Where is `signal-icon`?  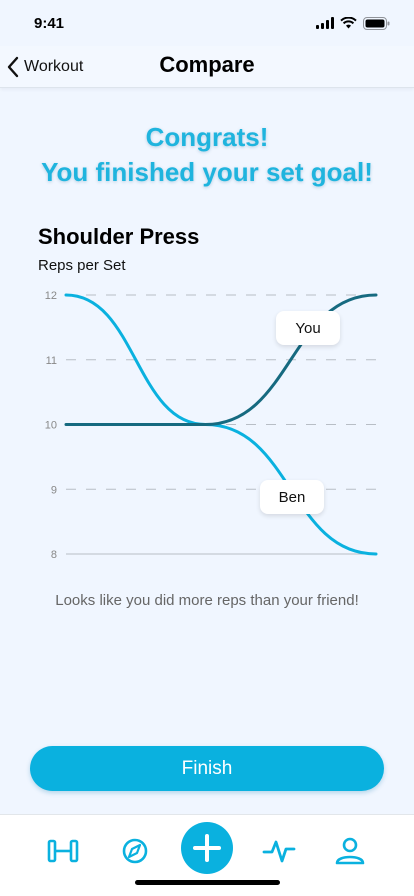
signal-icon is located at coordinates (325, 23).